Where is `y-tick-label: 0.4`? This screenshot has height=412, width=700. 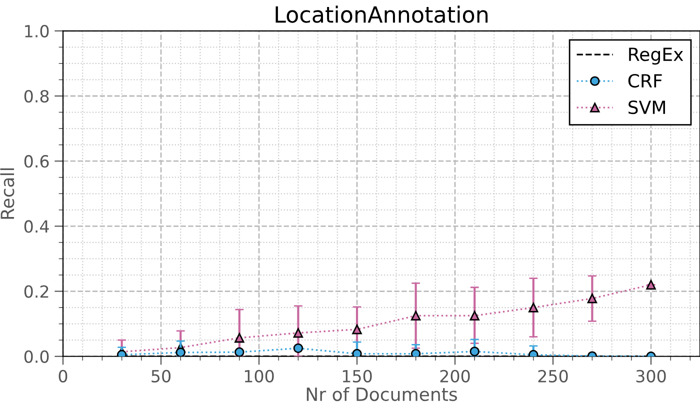
y-tick-label: 0.4 is located at coordinates (36, 226).